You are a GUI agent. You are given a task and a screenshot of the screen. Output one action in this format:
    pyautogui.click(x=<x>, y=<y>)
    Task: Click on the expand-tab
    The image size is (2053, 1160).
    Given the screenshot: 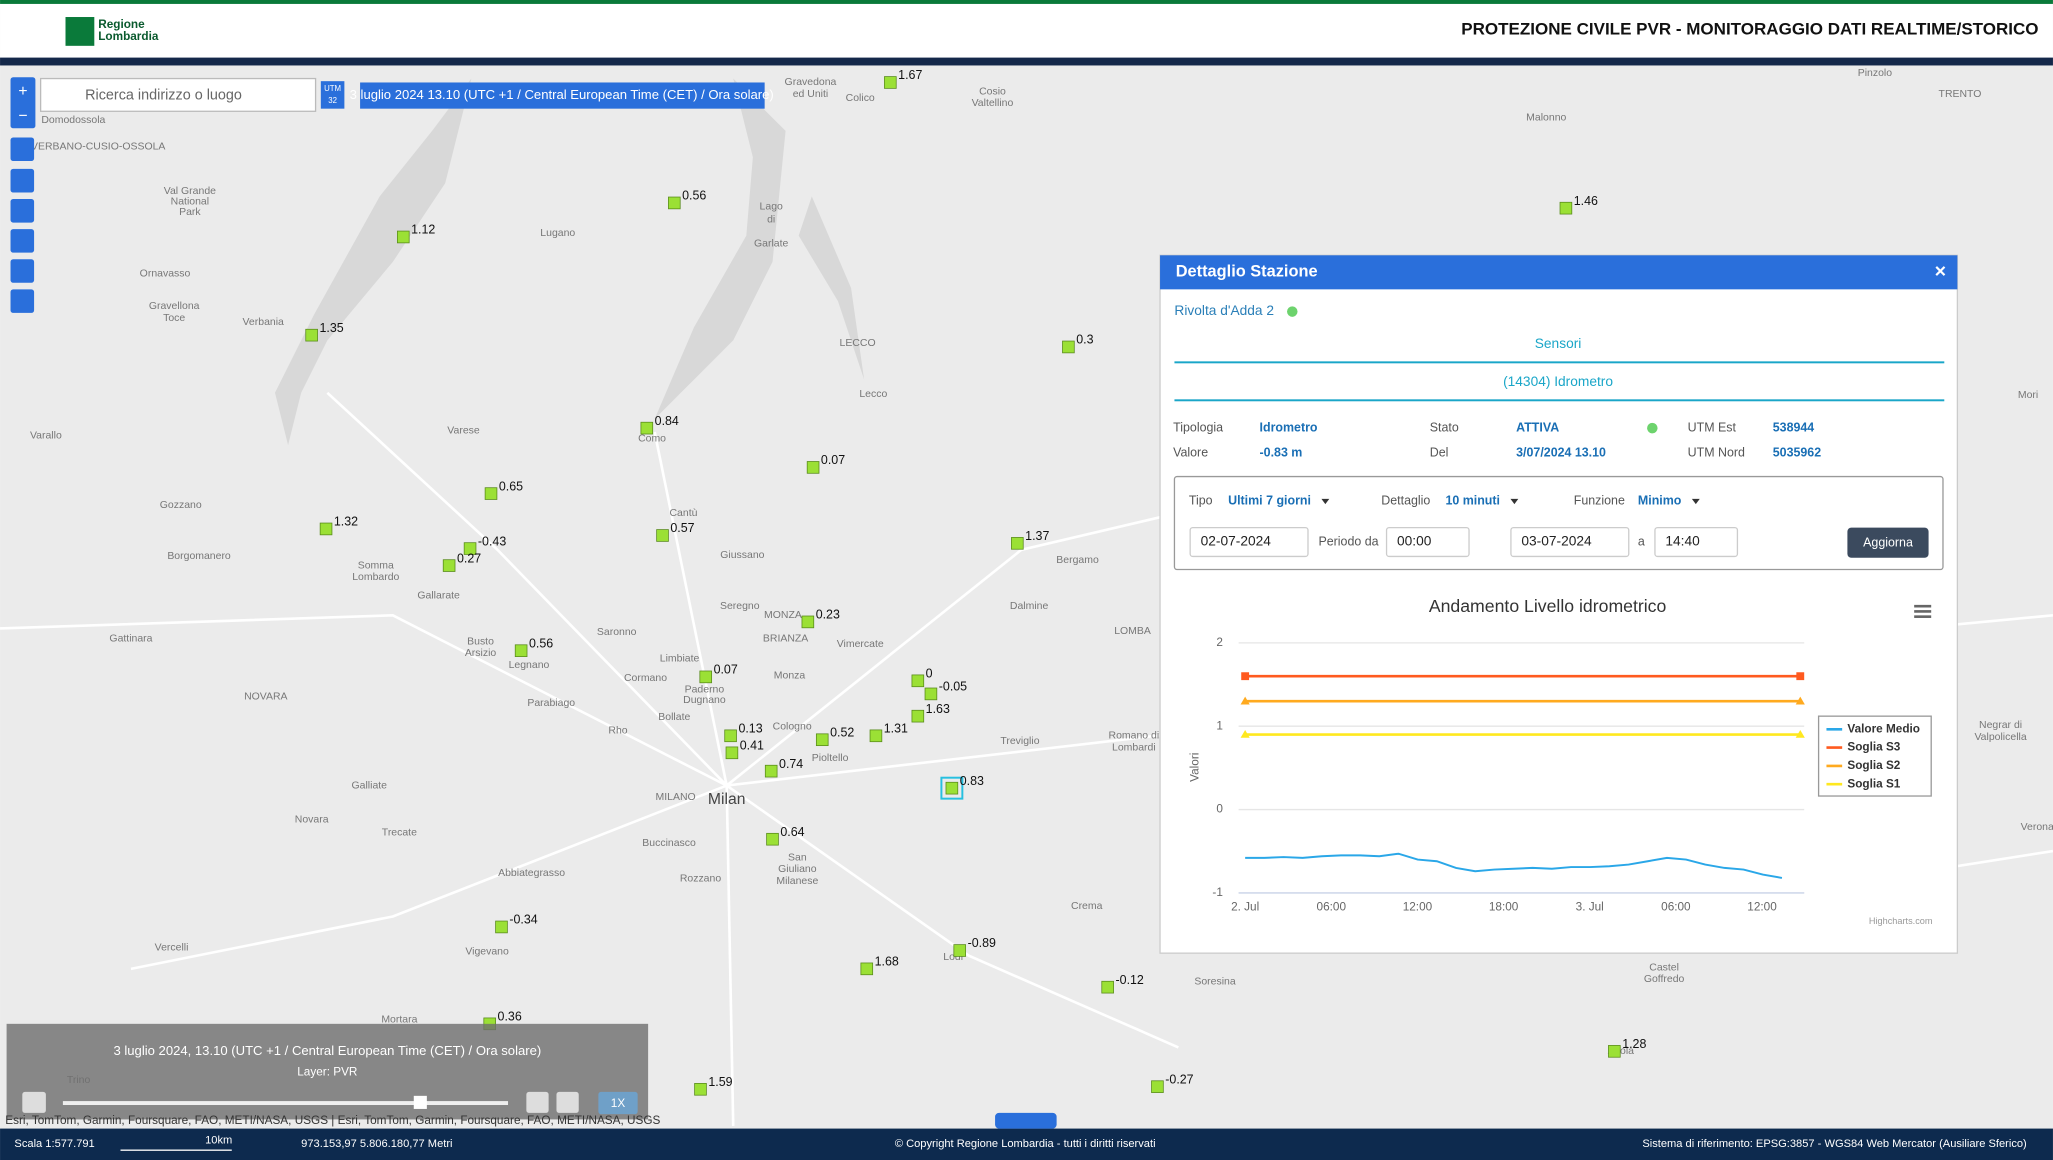 What is the action you would take?
    pyautogui.click(x=1026, y=1120)
    